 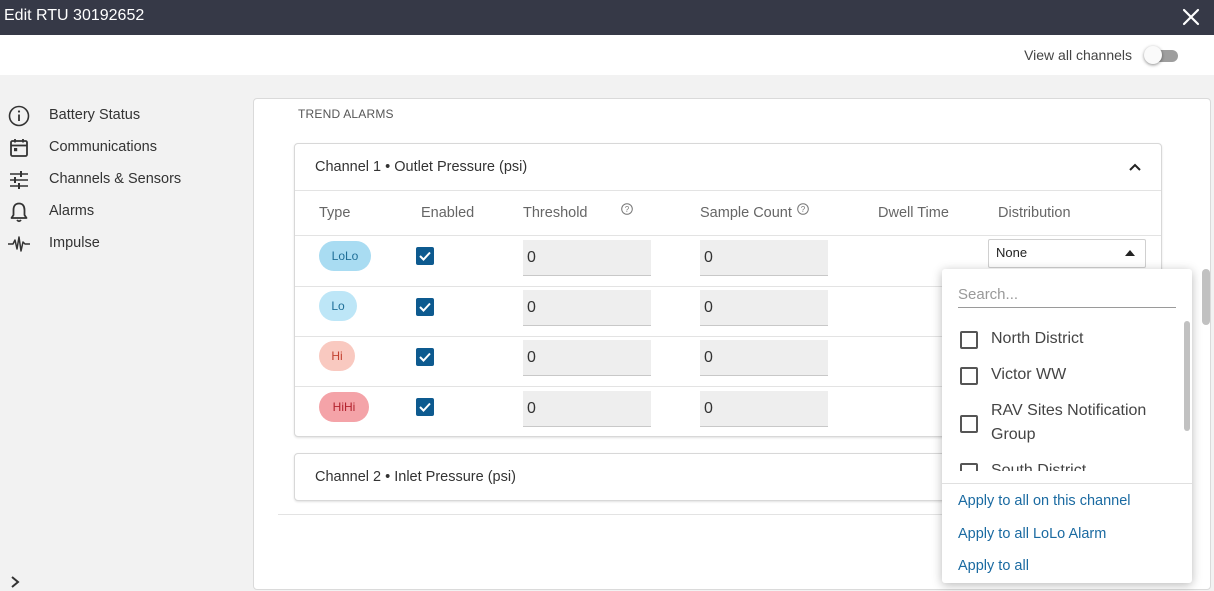 What do you see at coordinates (993, 566) in the screenshot?
I see `apply-all-link: Apply to all` at bounding box center [993, 566].